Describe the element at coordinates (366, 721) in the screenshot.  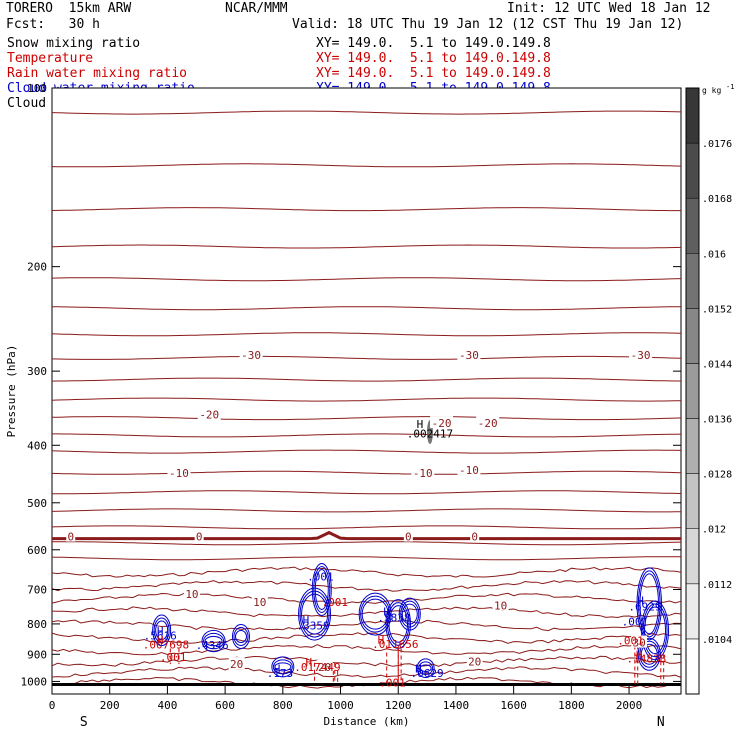
I see `x-axis-title: Distance (km)` at that location.